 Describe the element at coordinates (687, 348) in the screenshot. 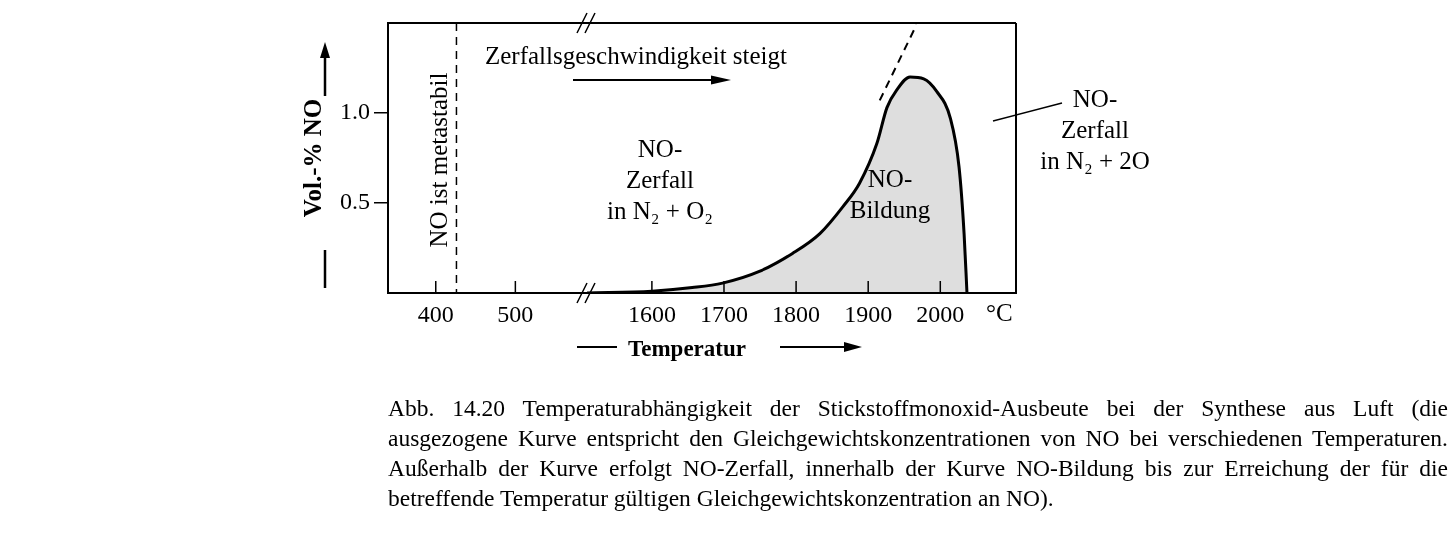

I see `x-axis-title: Temperatur` at that location.